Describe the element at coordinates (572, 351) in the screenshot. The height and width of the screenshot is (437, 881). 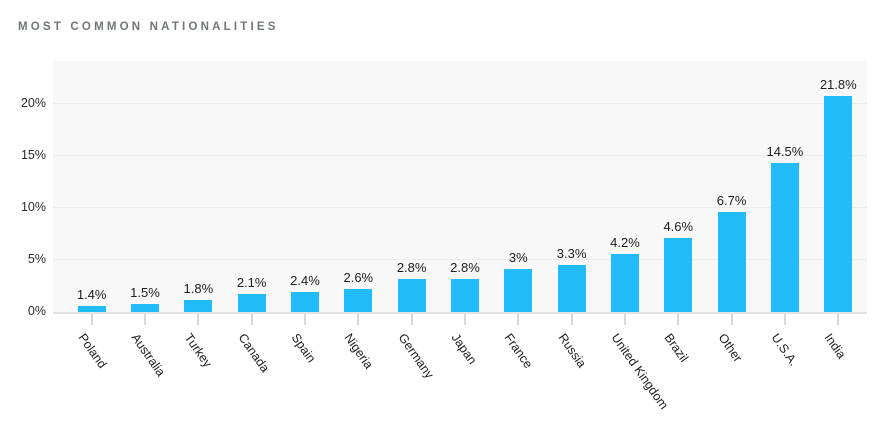
I see `x-axis-label: Russia` at that location.